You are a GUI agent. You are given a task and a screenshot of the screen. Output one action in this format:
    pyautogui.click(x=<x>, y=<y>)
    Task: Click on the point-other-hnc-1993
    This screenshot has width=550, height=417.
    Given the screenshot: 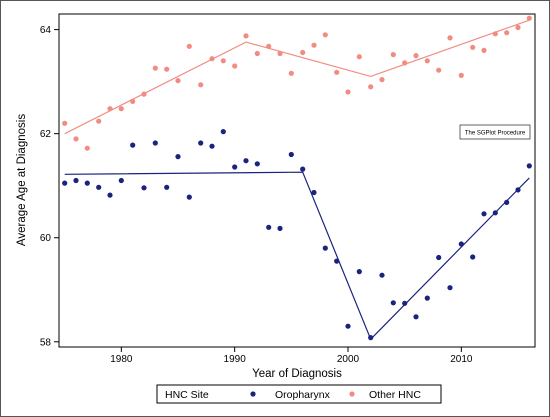 What is the action you would take?
    pyautogui.click(x=269, y=46)
    